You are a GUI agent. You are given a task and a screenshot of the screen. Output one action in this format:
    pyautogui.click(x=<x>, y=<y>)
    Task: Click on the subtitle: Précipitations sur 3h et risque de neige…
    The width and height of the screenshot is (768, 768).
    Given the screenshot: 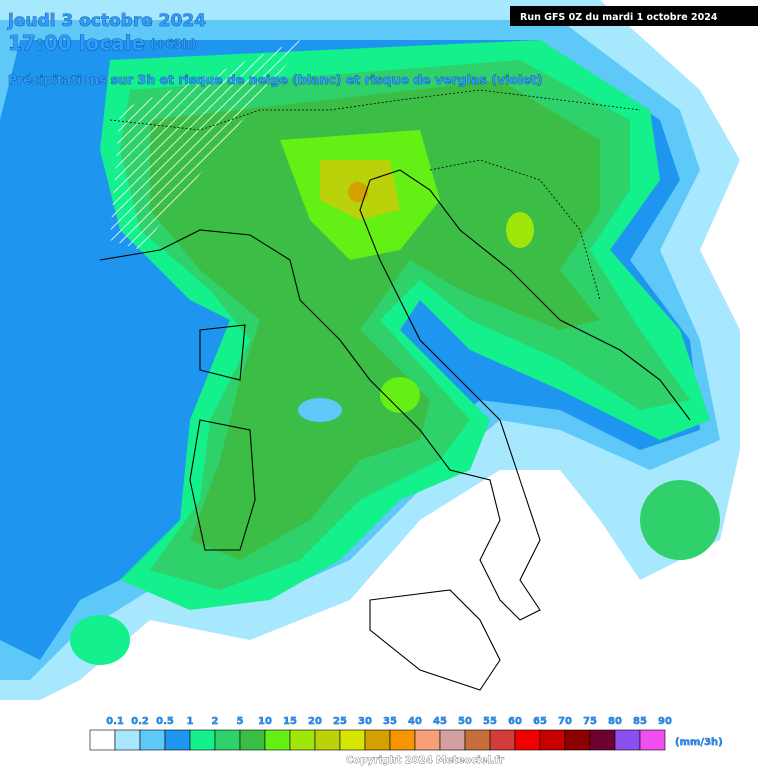 What is the action you would take?
    pyautogui.click(x=275, y=79)
    